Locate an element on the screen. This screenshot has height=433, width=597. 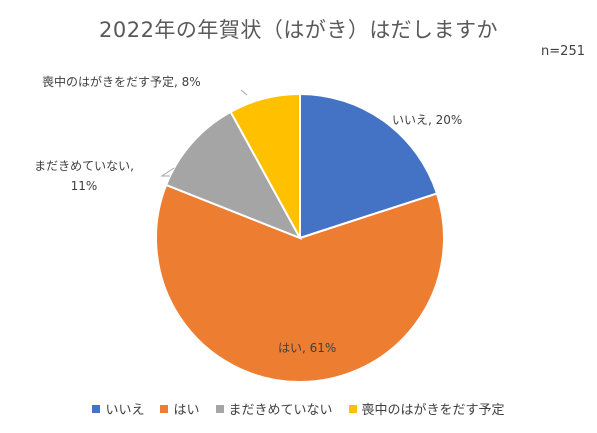
legend-label: いいえ is located at coordinates (125, 410).